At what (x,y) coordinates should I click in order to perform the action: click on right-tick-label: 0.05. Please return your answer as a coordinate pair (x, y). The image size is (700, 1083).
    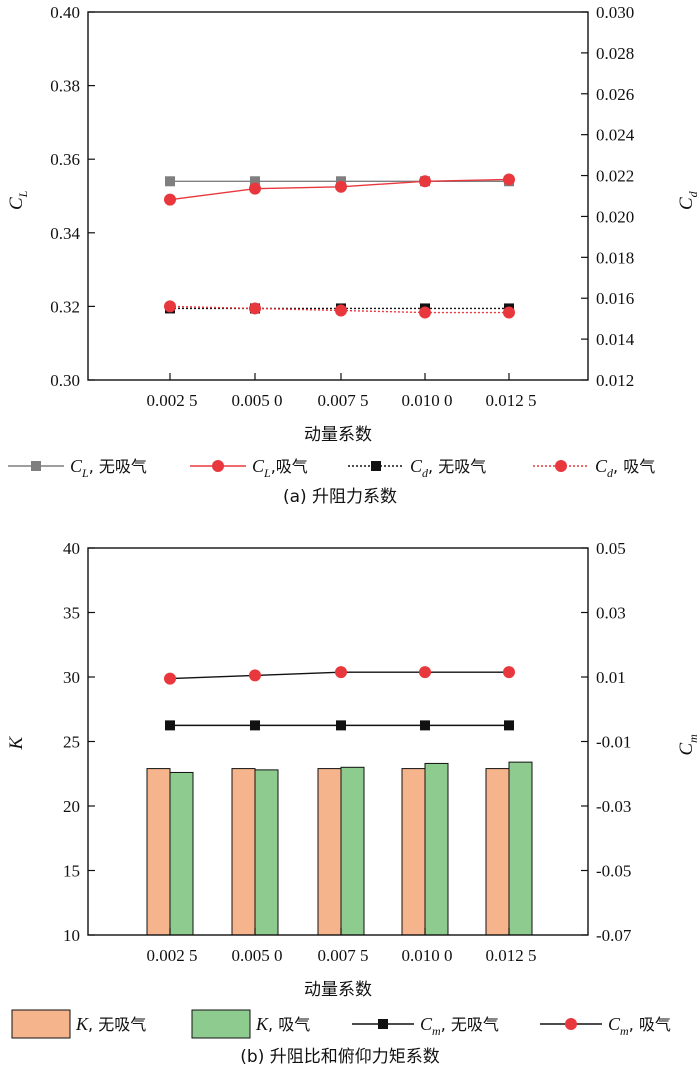
    Looking at the image, I should click on (611, 548).